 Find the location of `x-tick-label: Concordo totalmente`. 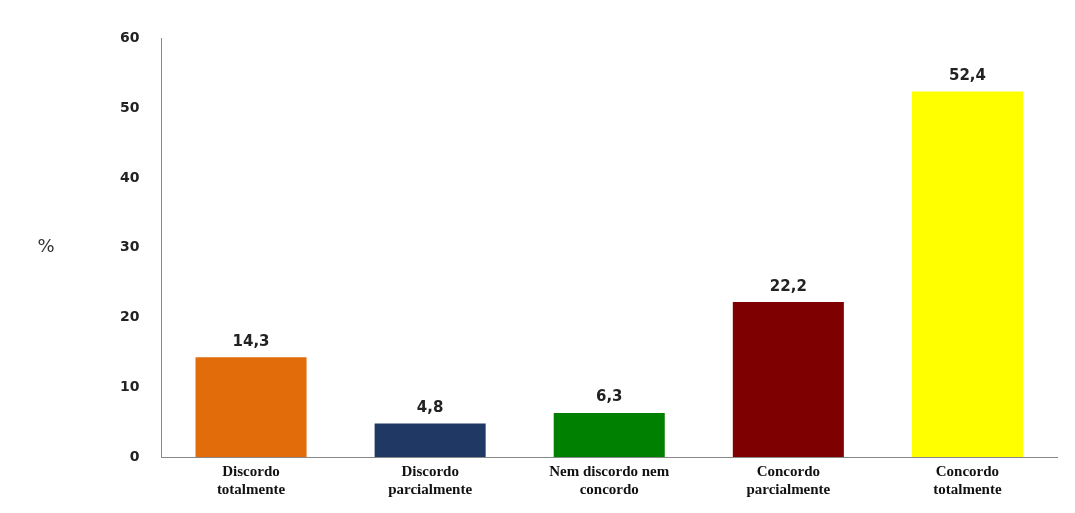

x-tick-label: Concordo totalmente is located at coordinates (967, 479).